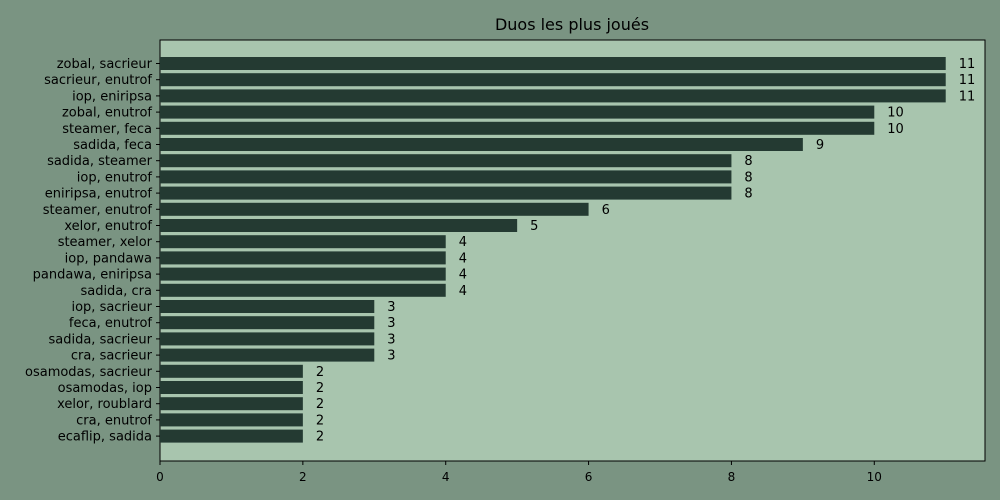 This screenshot has height=500, width=1000. I want to click on x-tick-label: 6, so click(589, 477).